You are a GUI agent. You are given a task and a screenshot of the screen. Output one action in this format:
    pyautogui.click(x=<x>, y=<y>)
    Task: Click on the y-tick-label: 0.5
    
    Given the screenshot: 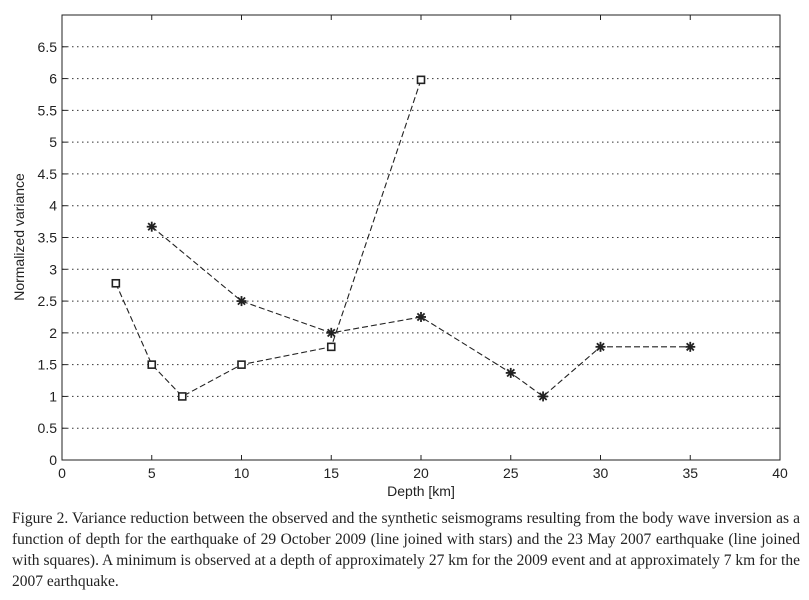 What is the action you would take?
    pyautogui.click(x=48, y=428)
    